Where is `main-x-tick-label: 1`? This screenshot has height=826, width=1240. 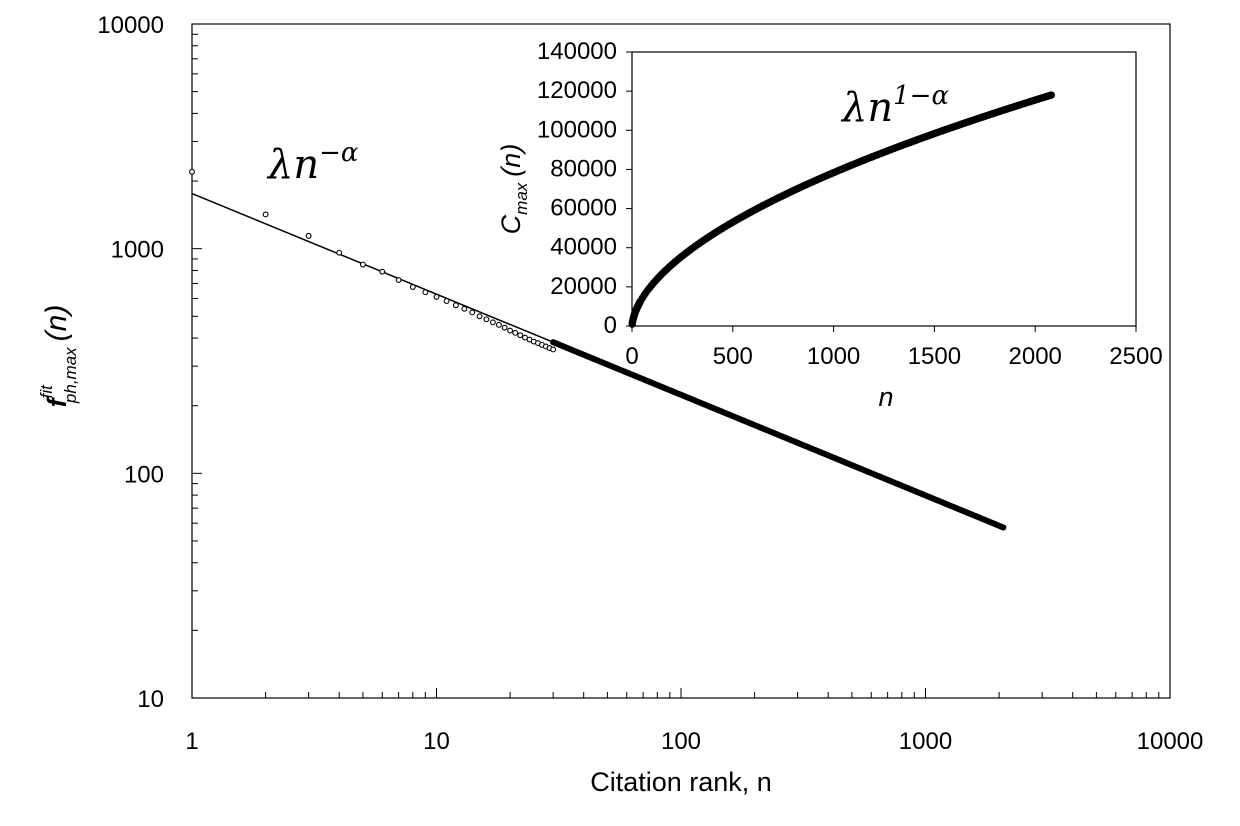
main-x-tick-label: 1 is located at coordinates (191, 741).